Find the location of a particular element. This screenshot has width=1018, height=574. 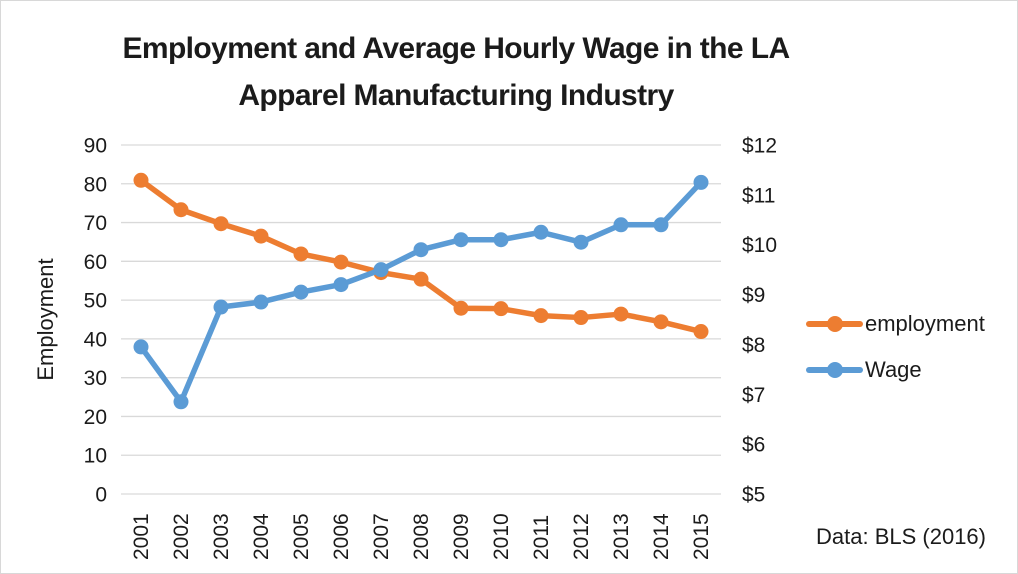

right-axis-tick-label: $6 is located at coordinates (753, 445).